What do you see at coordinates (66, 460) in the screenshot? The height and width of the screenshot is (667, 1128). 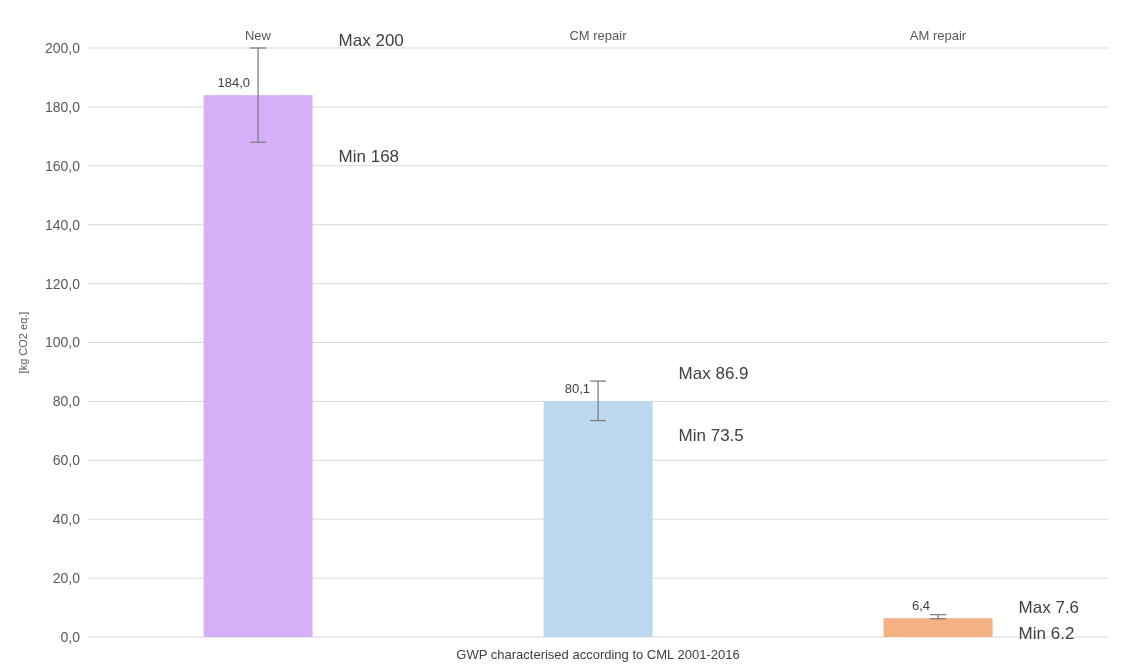 I see `y-tick-label: 60,0` at bounding box center [66, 460].